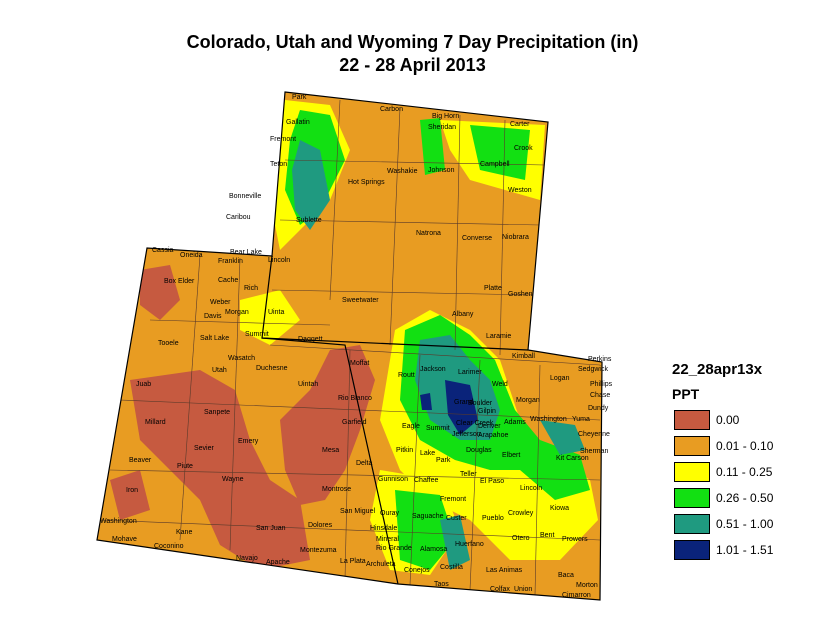 This screenshot has height=638, width=825. I want to click on county-label: Chase, so click(600, 395).